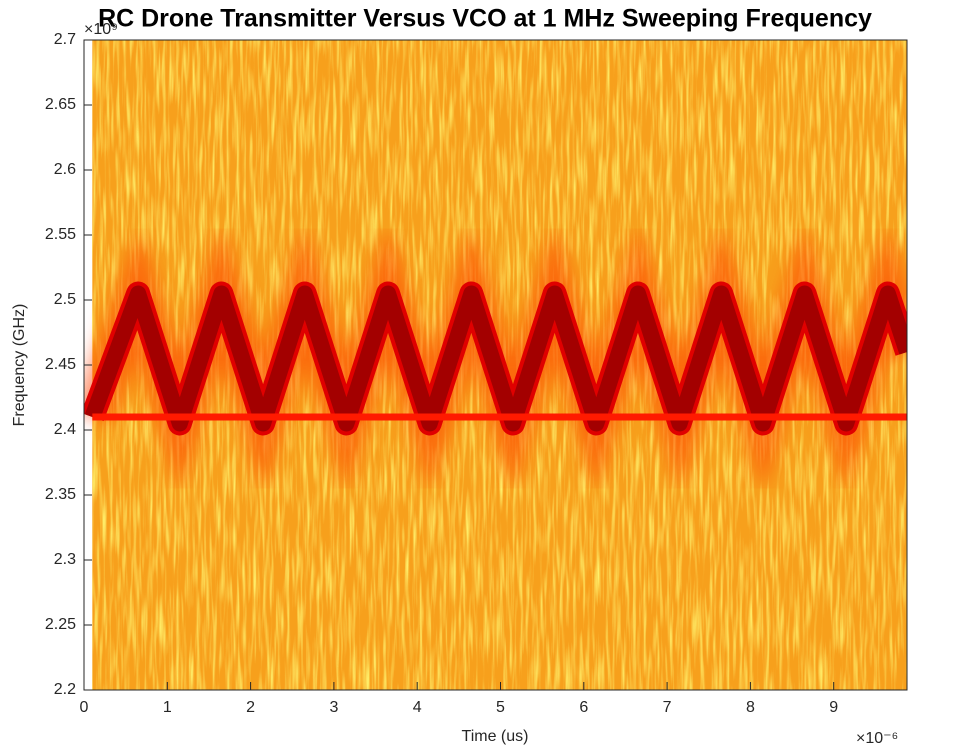  I want to click on x-tick-label: 1, so click(167, 707).